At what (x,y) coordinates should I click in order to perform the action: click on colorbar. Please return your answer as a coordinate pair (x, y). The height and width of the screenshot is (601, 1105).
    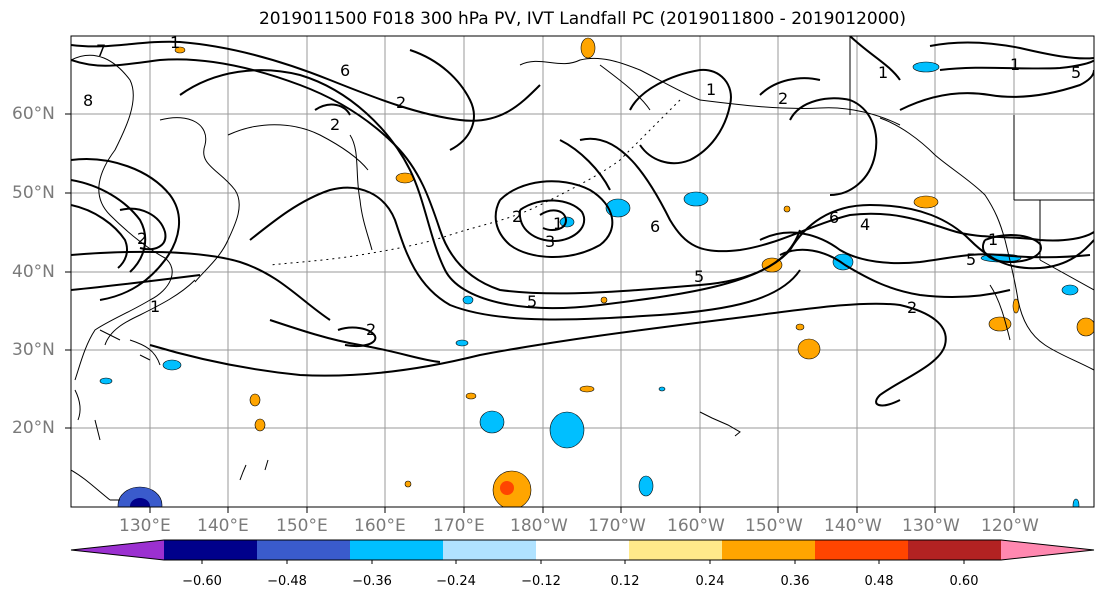
    Looking at the image, I should click on (582, 551).